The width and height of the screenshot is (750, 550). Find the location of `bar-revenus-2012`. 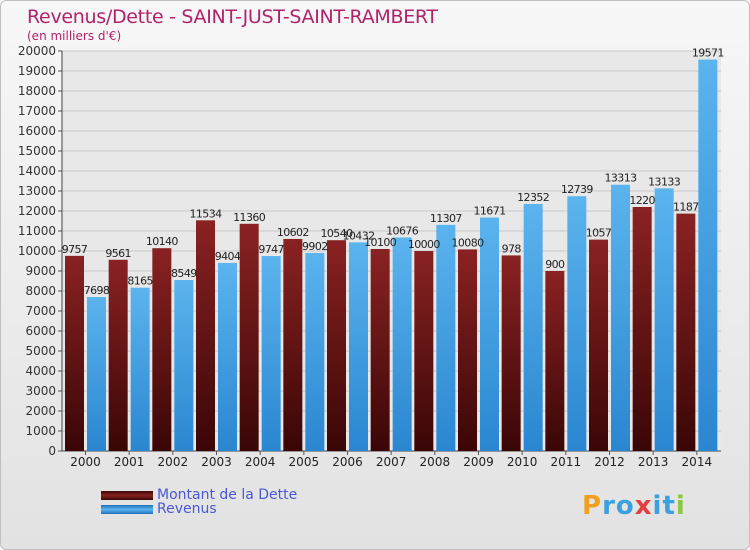

bar-revenus-2012 is located at coordinates (620, 318).